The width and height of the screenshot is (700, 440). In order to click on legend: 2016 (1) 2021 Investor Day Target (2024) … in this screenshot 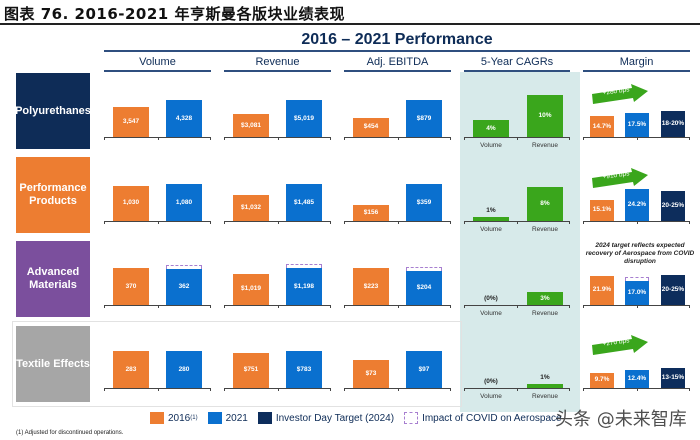, I will do `click(356, 418)`.